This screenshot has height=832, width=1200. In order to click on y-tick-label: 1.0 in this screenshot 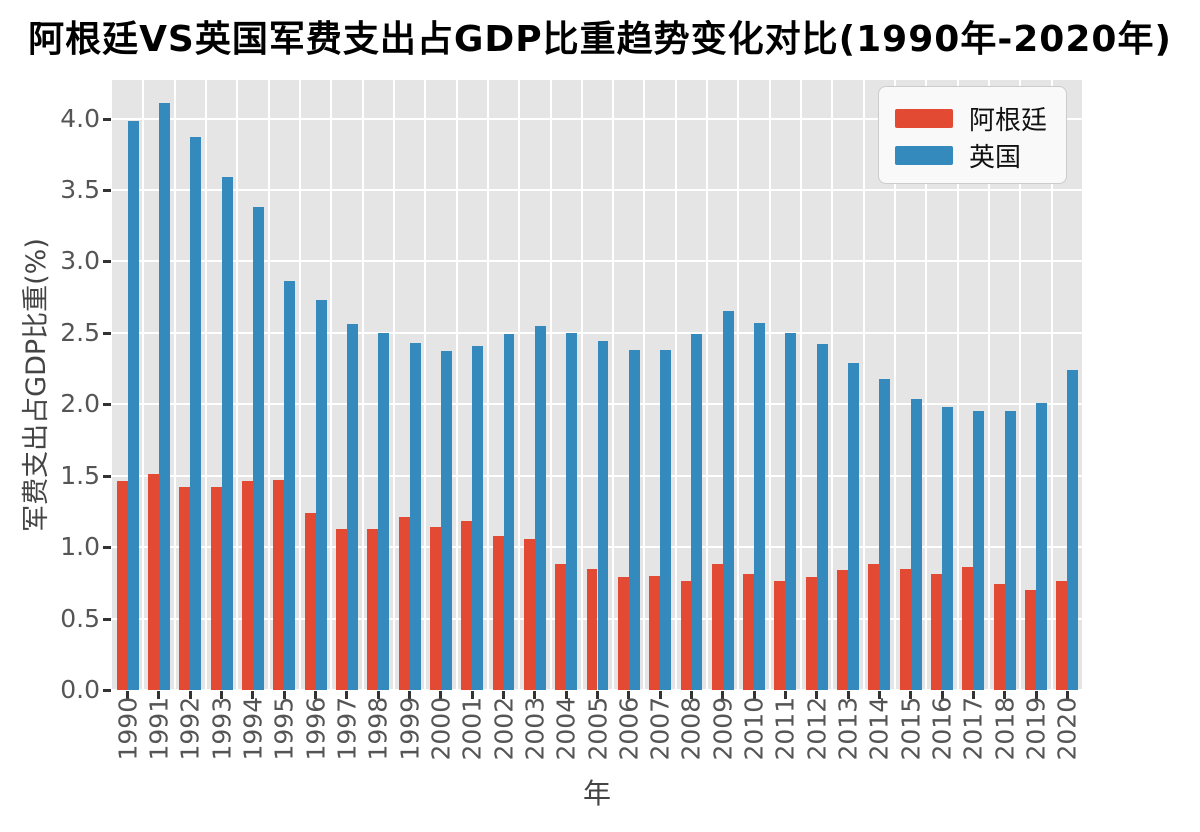, I will do `click(80, 547)`.